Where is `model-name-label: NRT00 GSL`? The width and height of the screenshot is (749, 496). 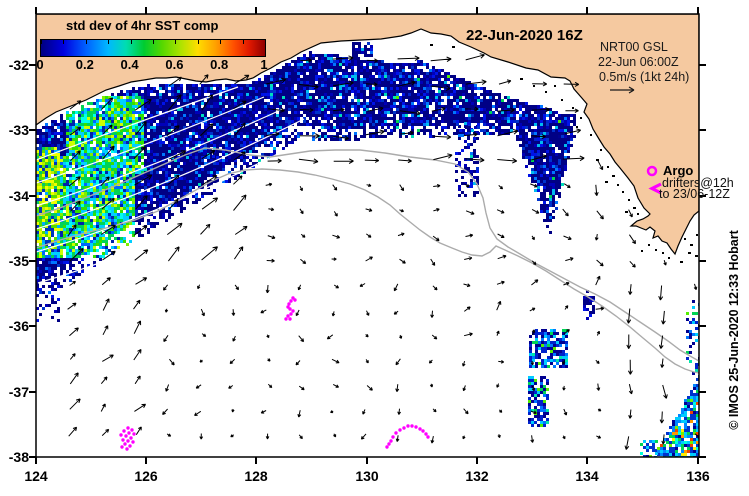
model-name-label: NRT00 GSL is located at coordinates (634, 47).